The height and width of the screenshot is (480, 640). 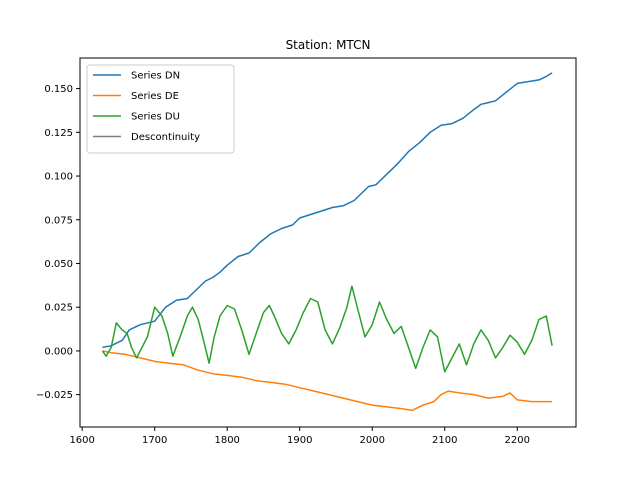 I want to click on y-tick-label: 0.025, so click(x=58, y=308).